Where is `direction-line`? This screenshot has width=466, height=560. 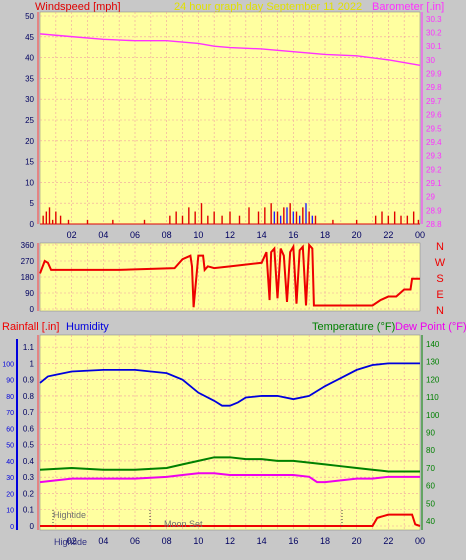
direction-line is located at coordinates (229, 275).